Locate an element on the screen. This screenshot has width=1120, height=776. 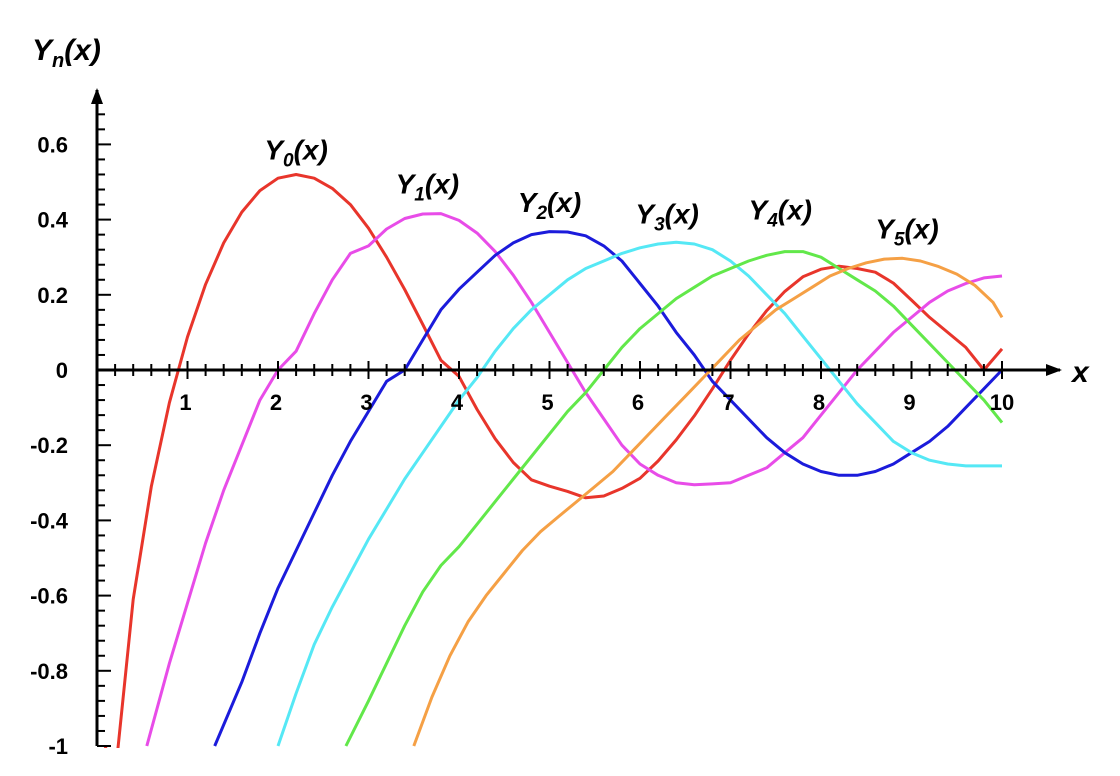
x-tick-label: 8 is located at coordinates (819, 402).